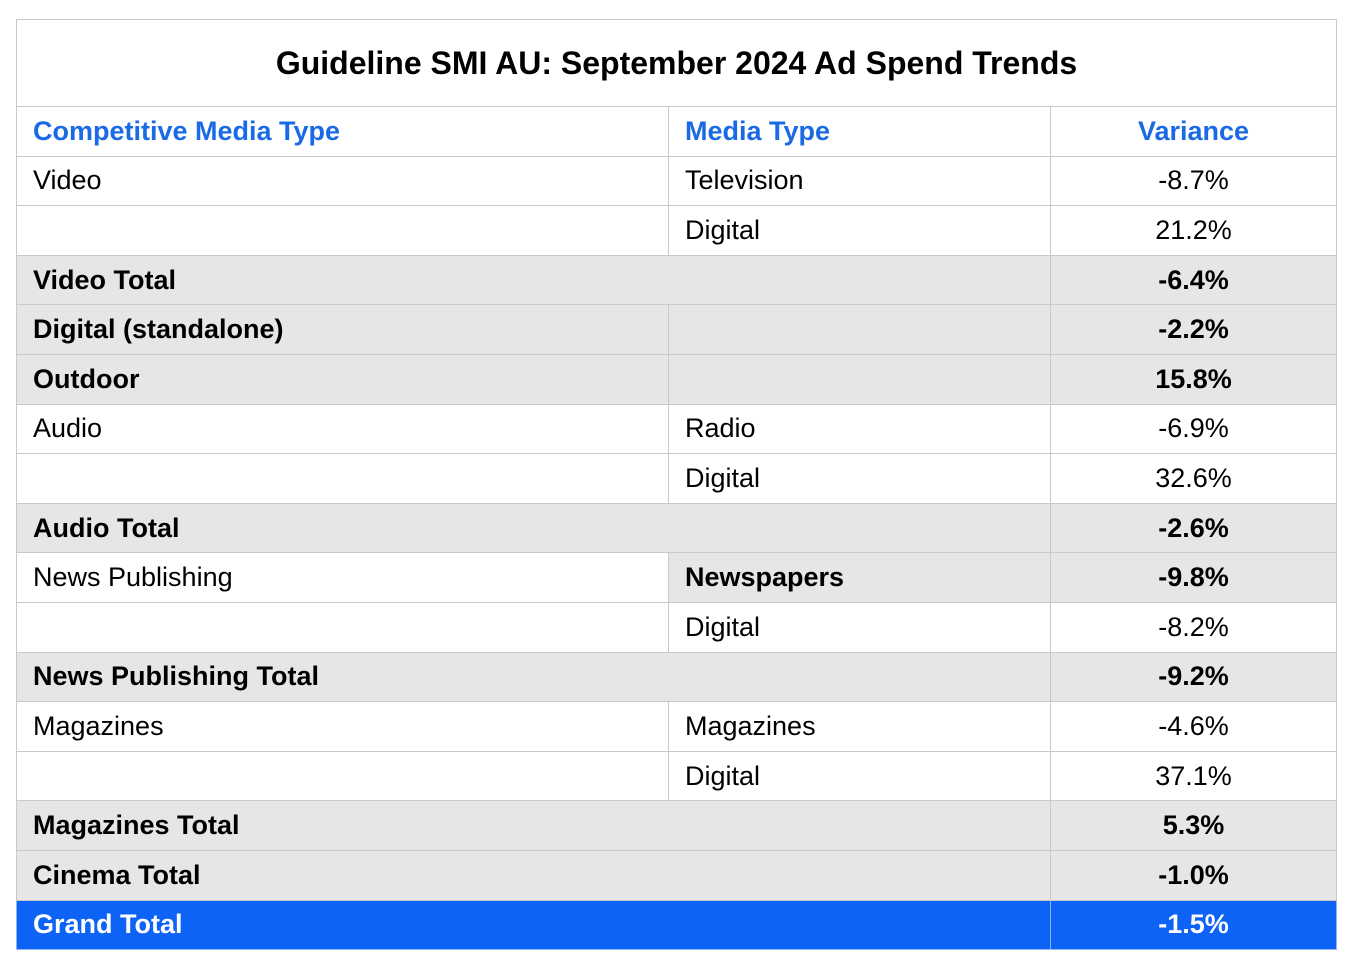 This screenshot has width=1372, height=970. I want to click on cell-variance: -9.8%, so click(1193, 577).